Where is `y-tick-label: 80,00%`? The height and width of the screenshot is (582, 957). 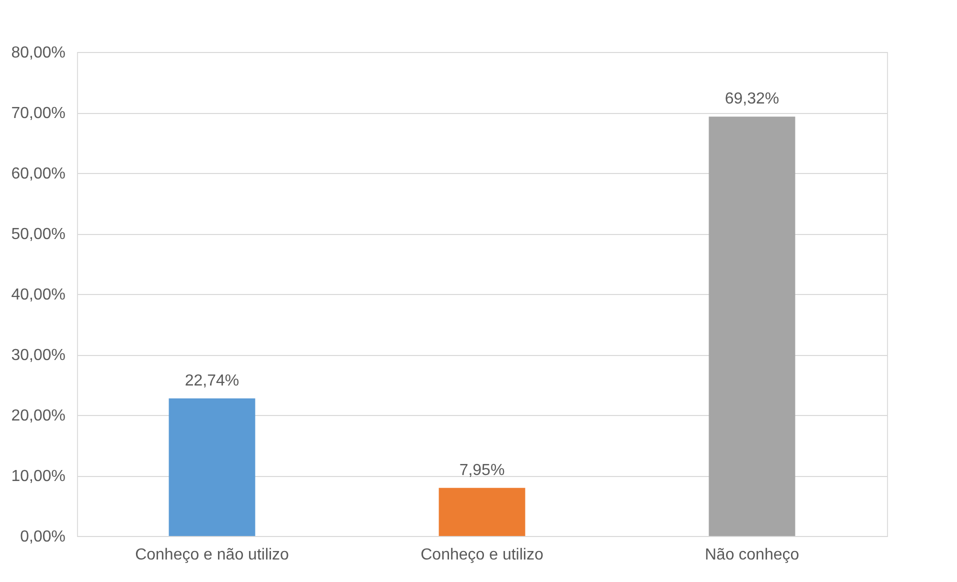 y-tick-label: 80,00% is located at coordinates (38, 53).